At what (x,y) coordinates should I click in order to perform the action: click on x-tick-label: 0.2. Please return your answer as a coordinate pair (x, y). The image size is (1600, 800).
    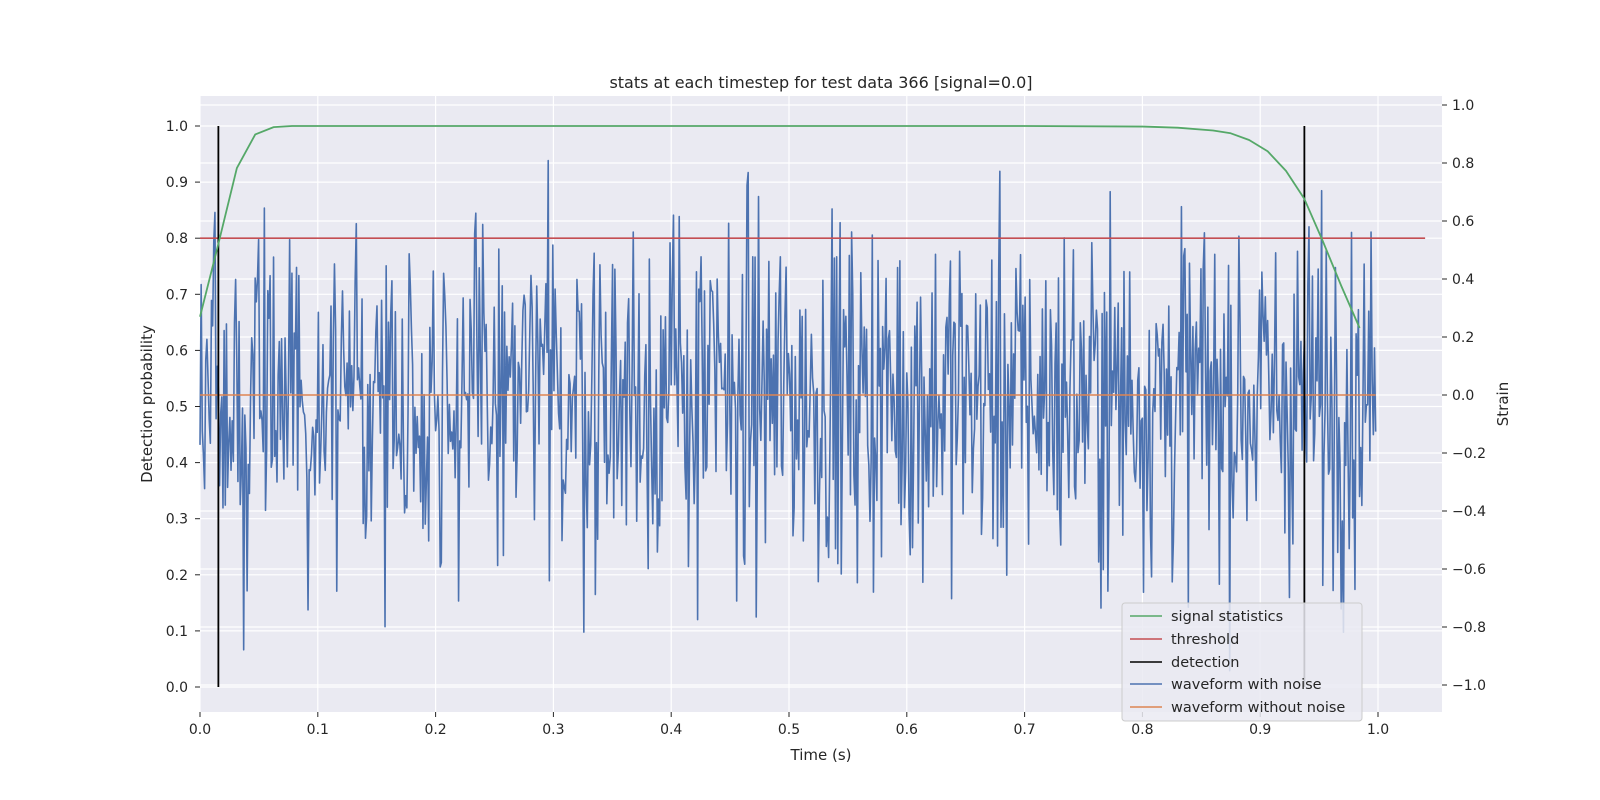
    Looking at the image, I should click on (435, 730).